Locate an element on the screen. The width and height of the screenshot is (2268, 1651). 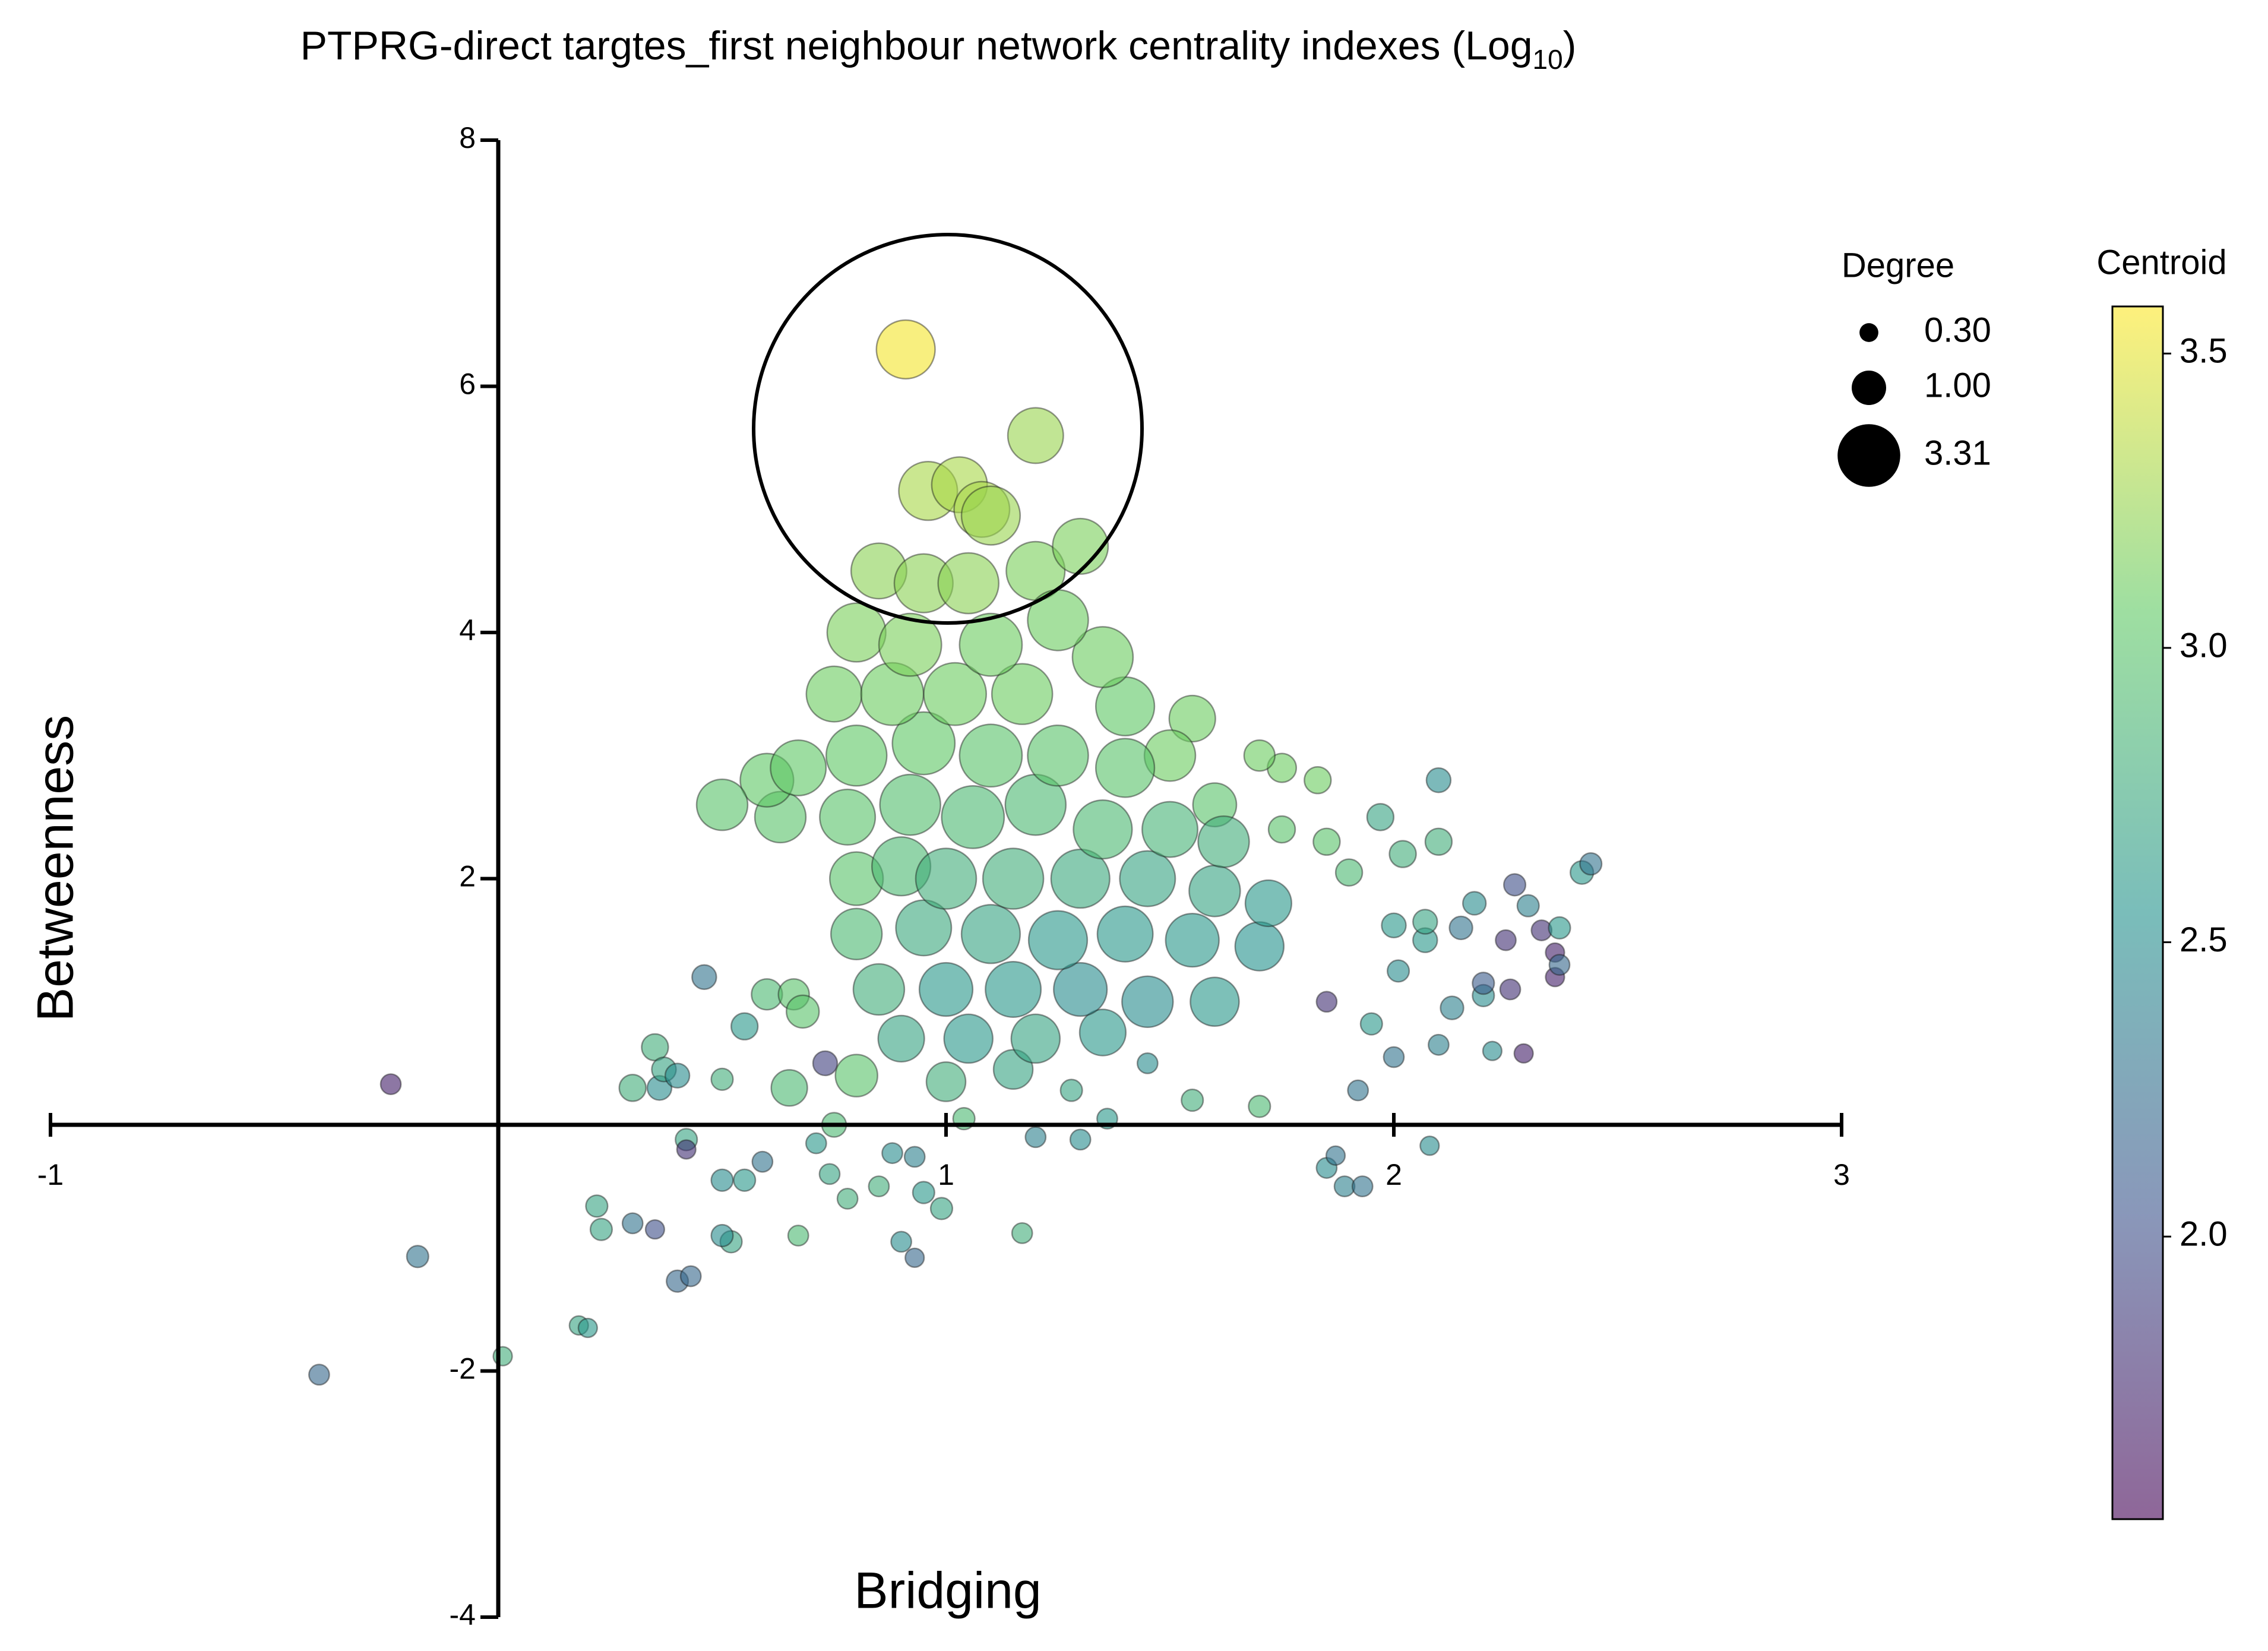
legend: Degree 0.30 1.00 3.31 Centroid 2.0 2.5 3.0 3.5 is located at coordinates (2032, 881).